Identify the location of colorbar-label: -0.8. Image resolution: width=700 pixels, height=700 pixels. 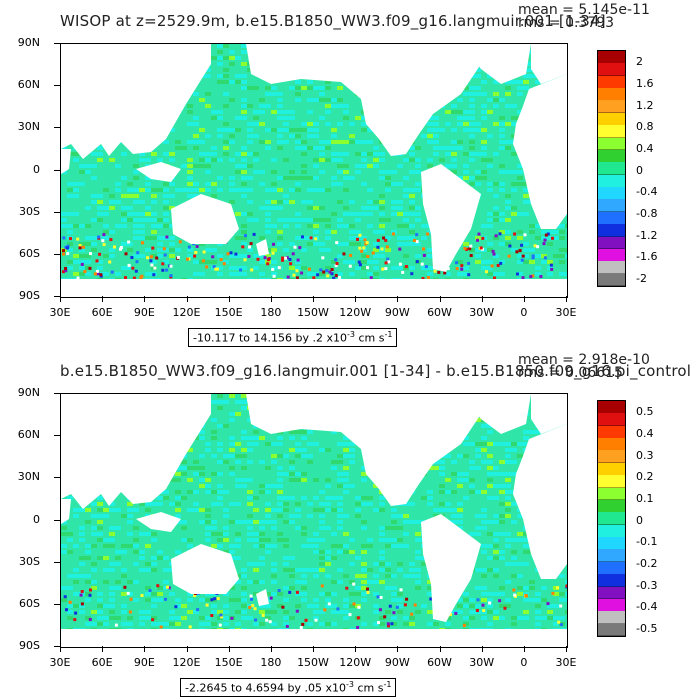
(647, 213).